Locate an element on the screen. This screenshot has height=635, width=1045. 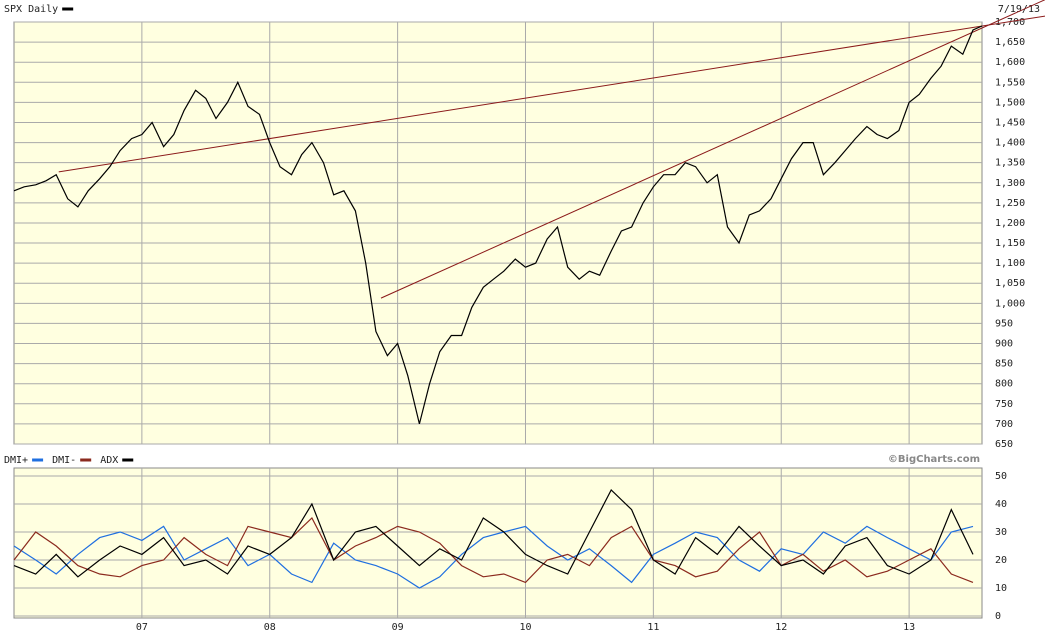
x-tick-label: 12 is located at coordinates (781, 627).